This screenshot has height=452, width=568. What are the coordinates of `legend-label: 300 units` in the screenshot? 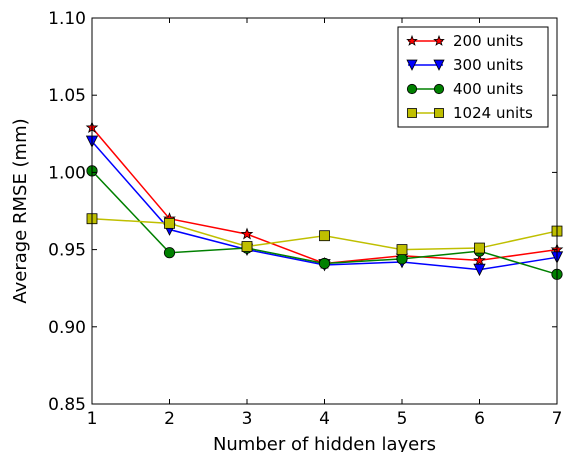 It's located at (488, 65).